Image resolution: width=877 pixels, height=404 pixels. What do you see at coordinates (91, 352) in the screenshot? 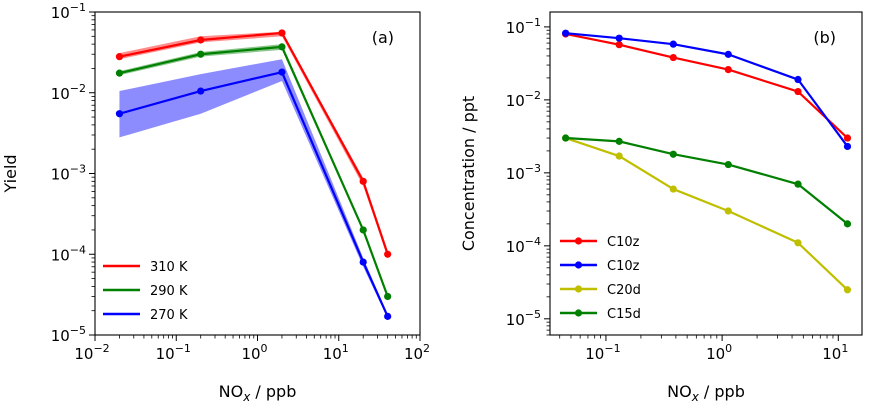
I see `x-tick-label: 10⁻²` at bounding box center [91, 352].